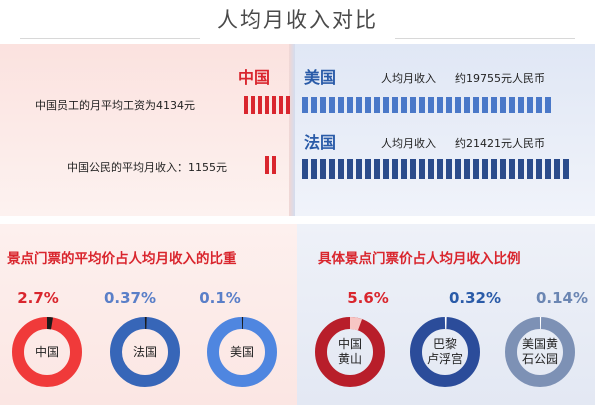  What do you see at coordinates (368, 298) in the screenshot?
I see `huangshan-percent: 5.6%` at bounding box center [368, 298].